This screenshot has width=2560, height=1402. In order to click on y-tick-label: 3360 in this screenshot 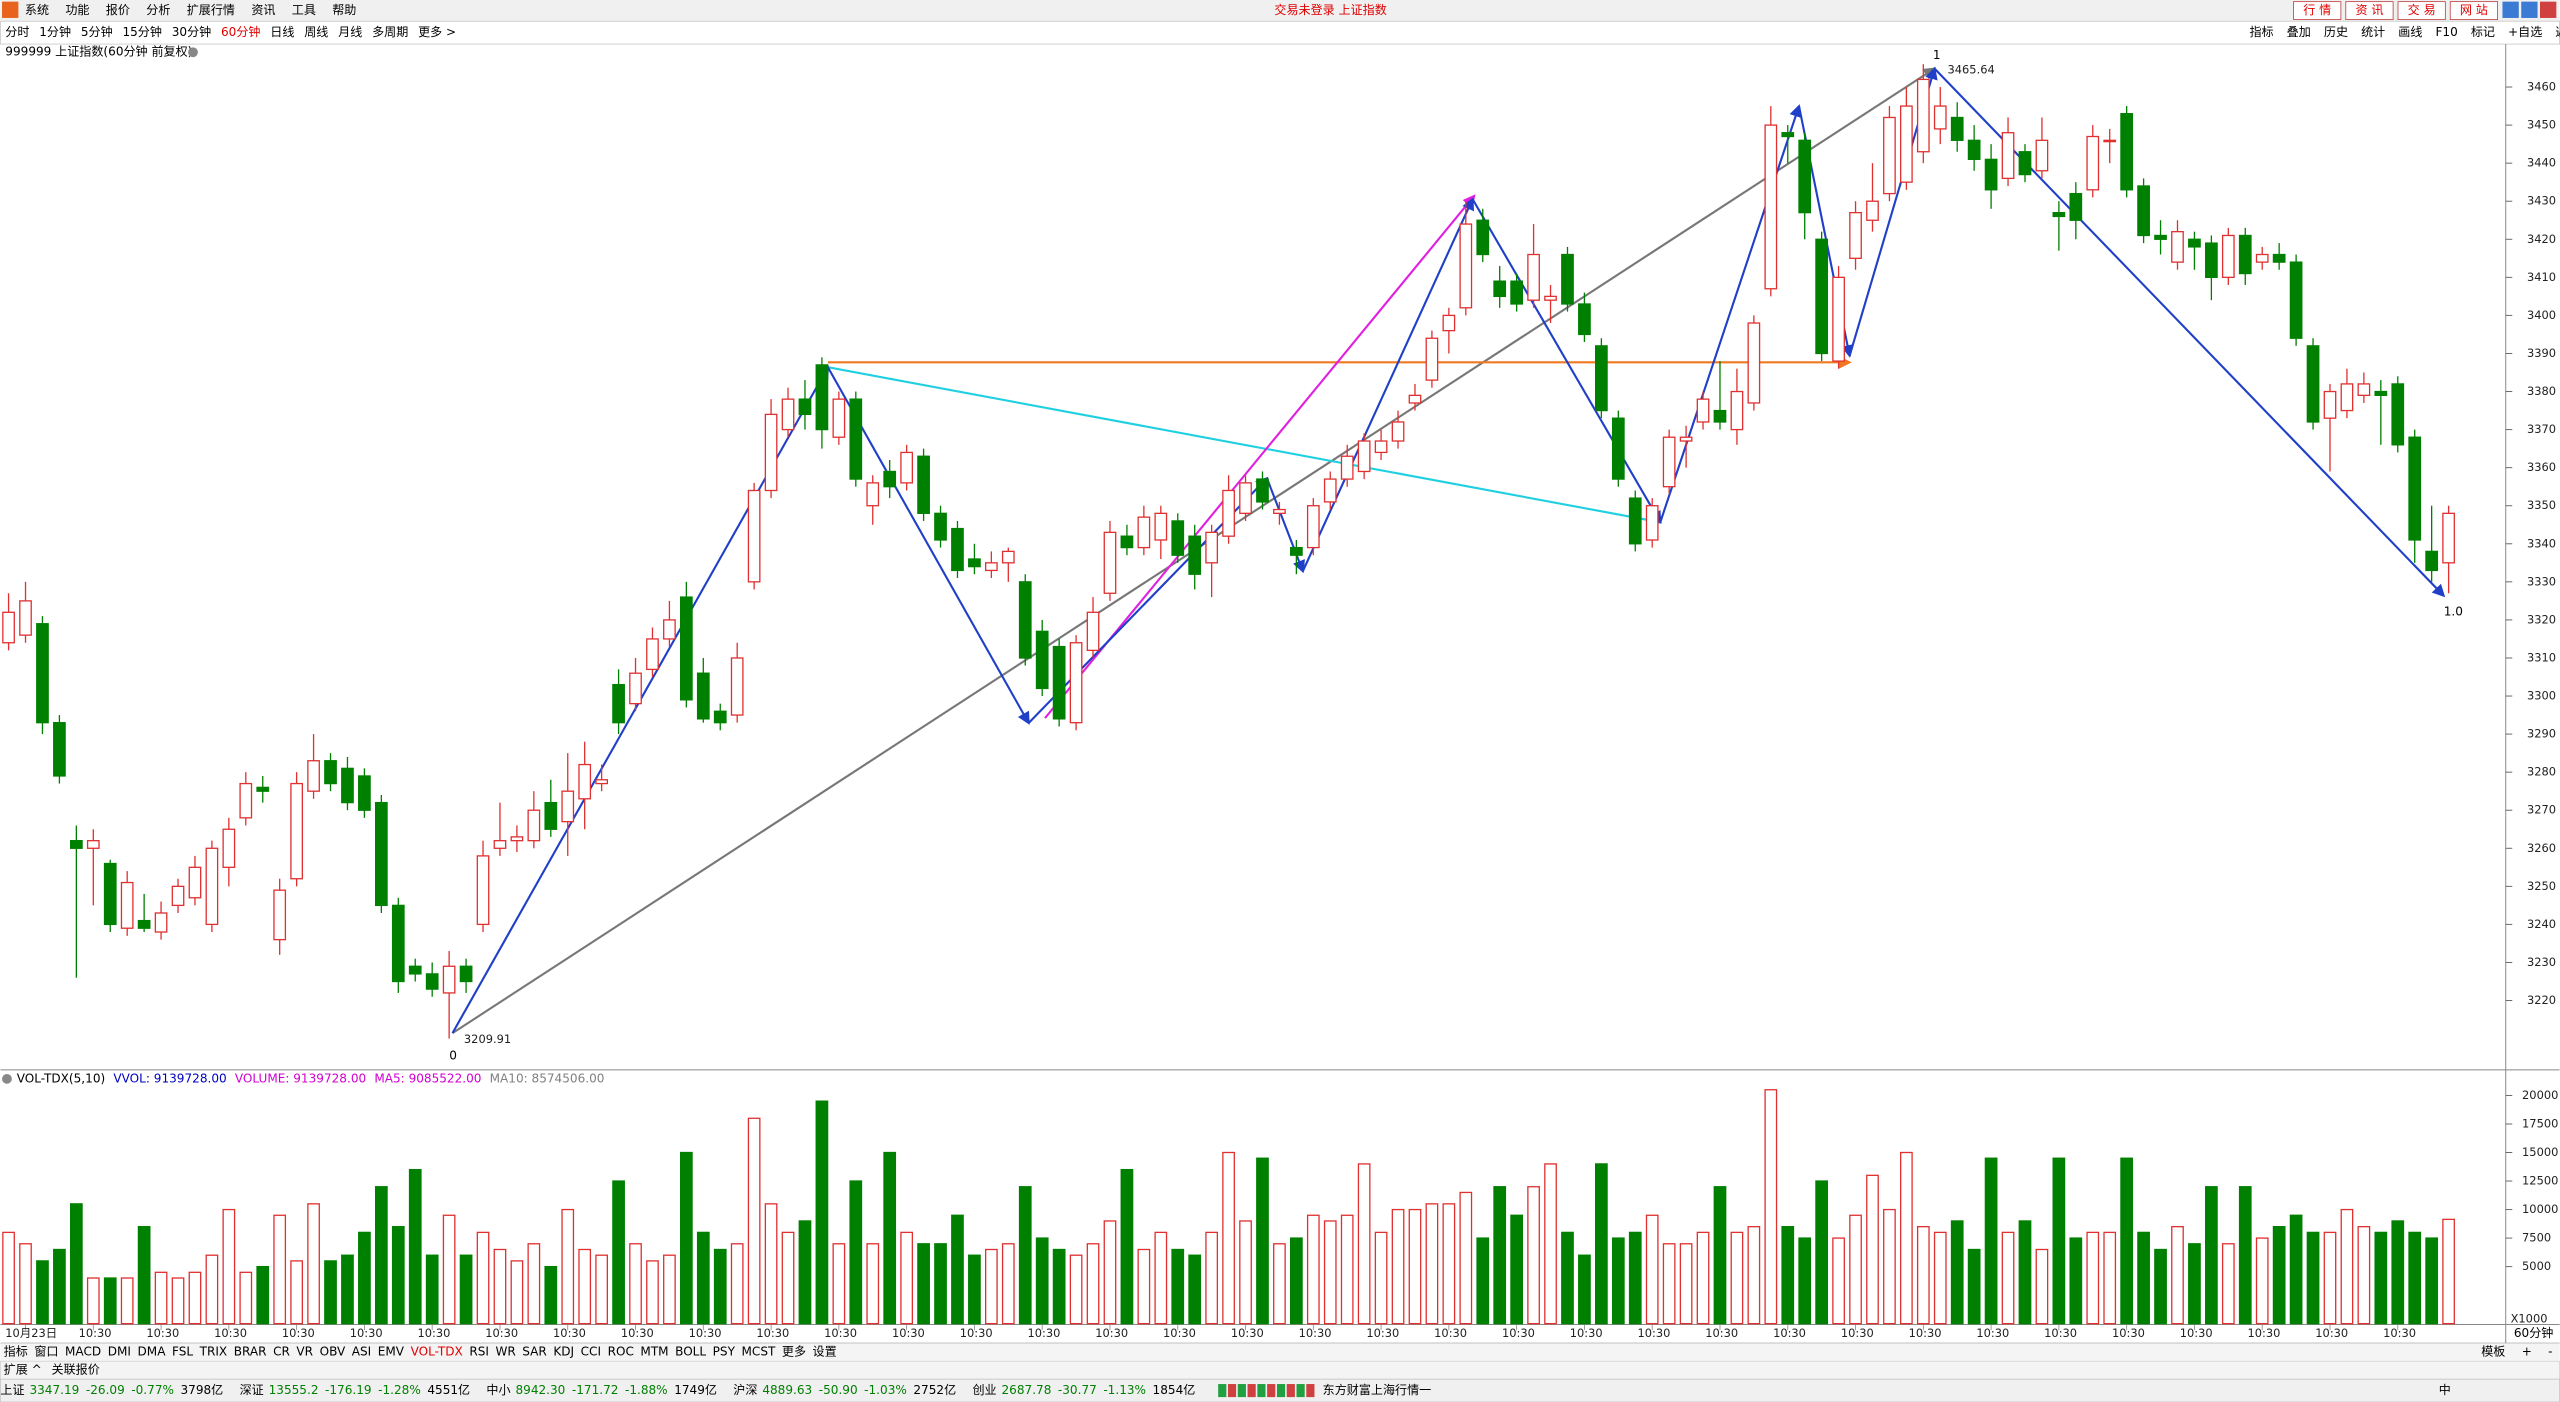, I will do `click(2541, 467)`.